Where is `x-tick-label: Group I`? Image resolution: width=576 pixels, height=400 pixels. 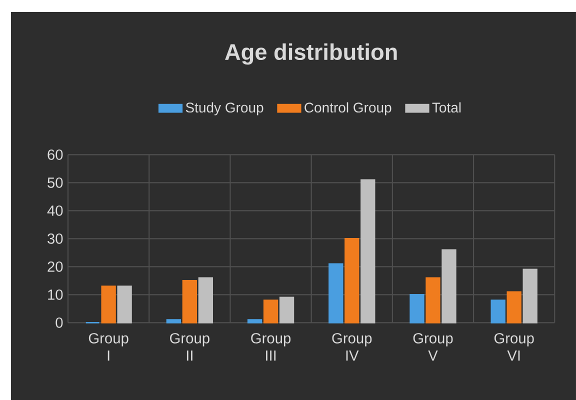 x-tick-label: Group I is located at coordinates (108, 347).